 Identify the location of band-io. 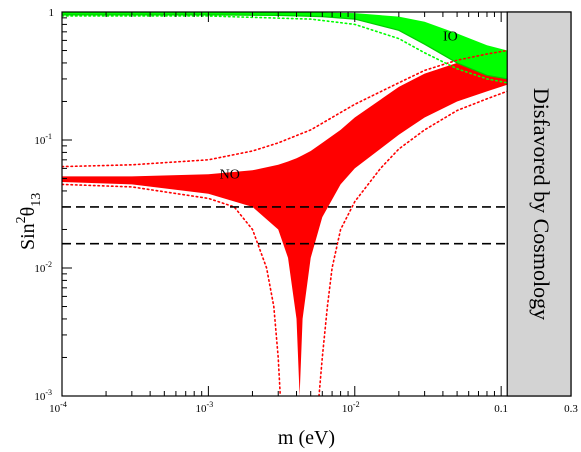
(285, 45).